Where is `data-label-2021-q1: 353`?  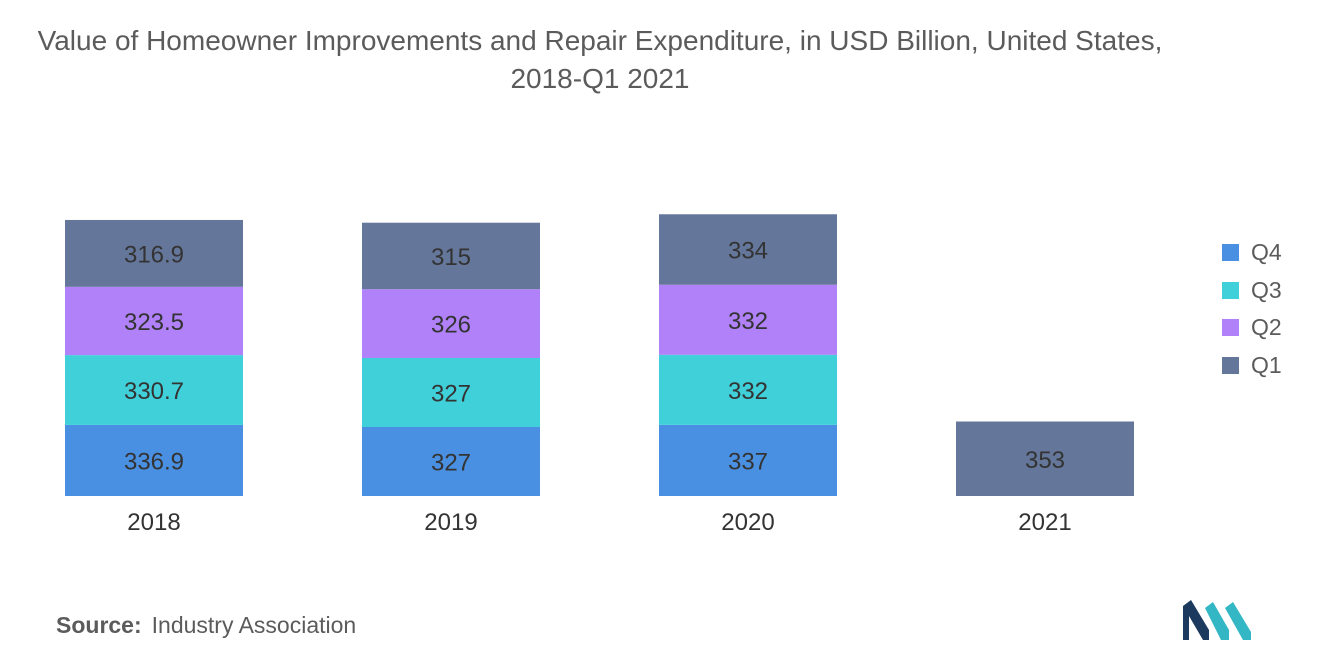
data-label-2021-q1: 353 is located at coordinates (1045, 460).